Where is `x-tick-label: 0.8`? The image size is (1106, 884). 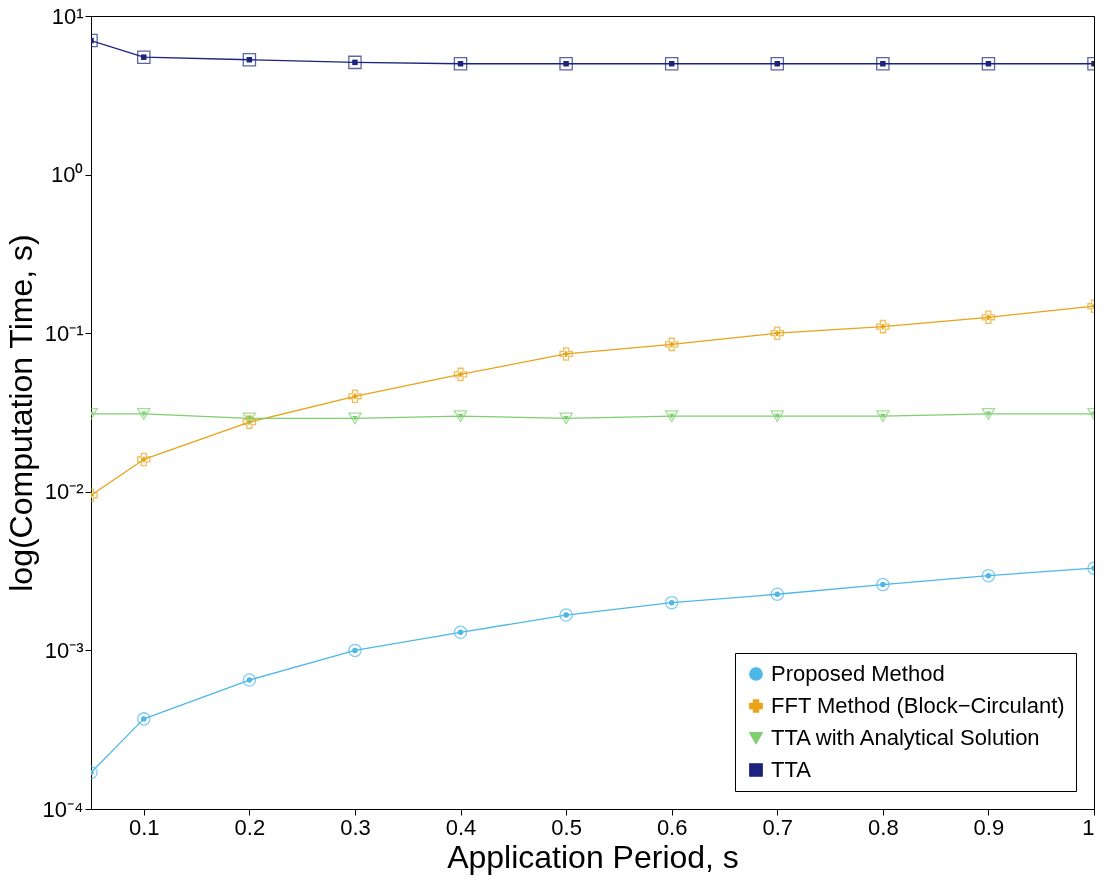
x-tick-label: 0.8 is located at coordinates (883, 827).